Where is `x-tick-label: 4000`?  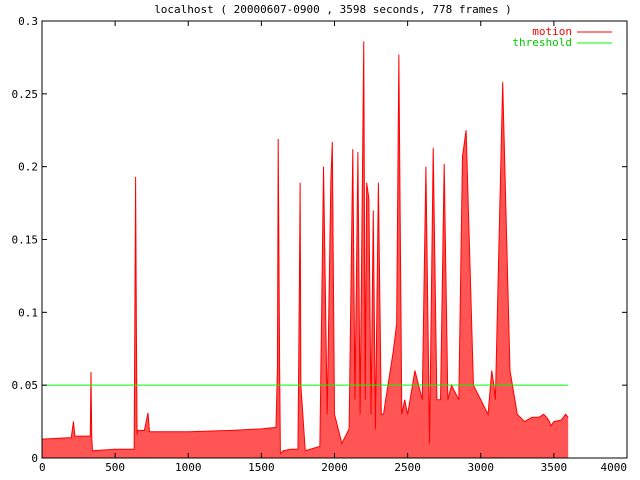
x-tick-label: 4000 is located at coordinates (614, 467).